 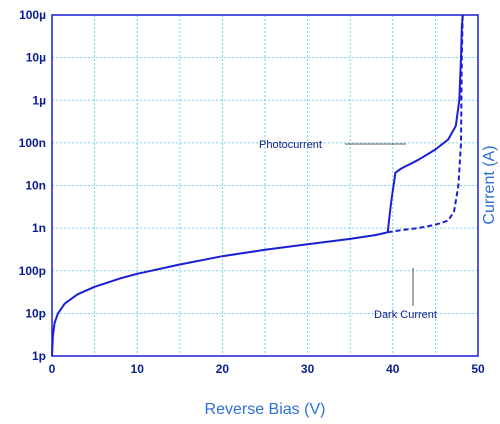 I want to click on y-axis-title: Current (A), so click(x=489, y=184).